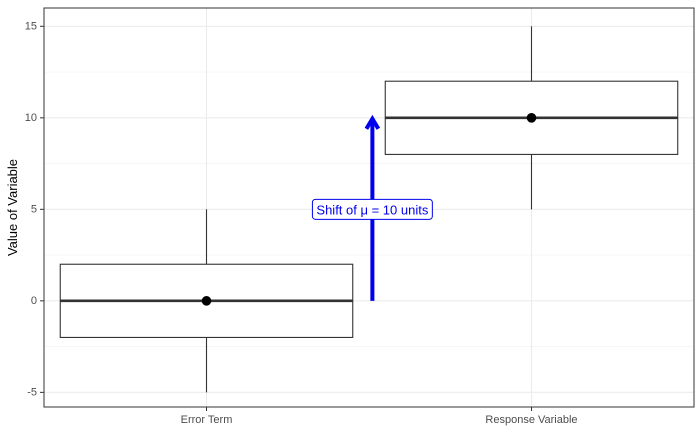 The height and width of the screenshot is (432, 700). I want to click on shift-annotation: Shift of μ = 10 units, so click(372, 207).